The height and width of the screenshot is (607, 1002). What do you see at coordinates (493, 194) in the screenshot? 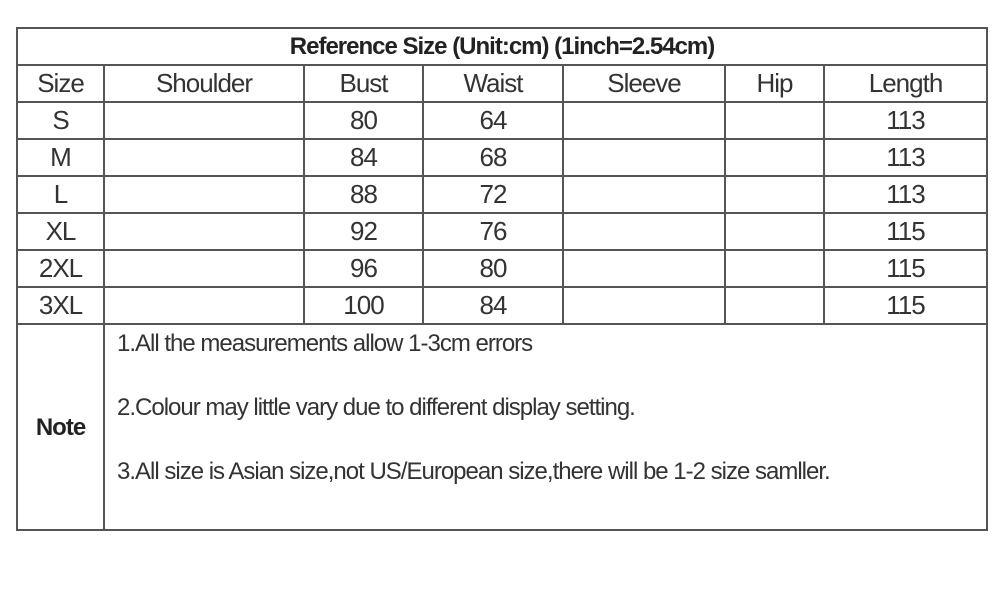
I see `cell-waist: 72` at bounding box center [493, 194].